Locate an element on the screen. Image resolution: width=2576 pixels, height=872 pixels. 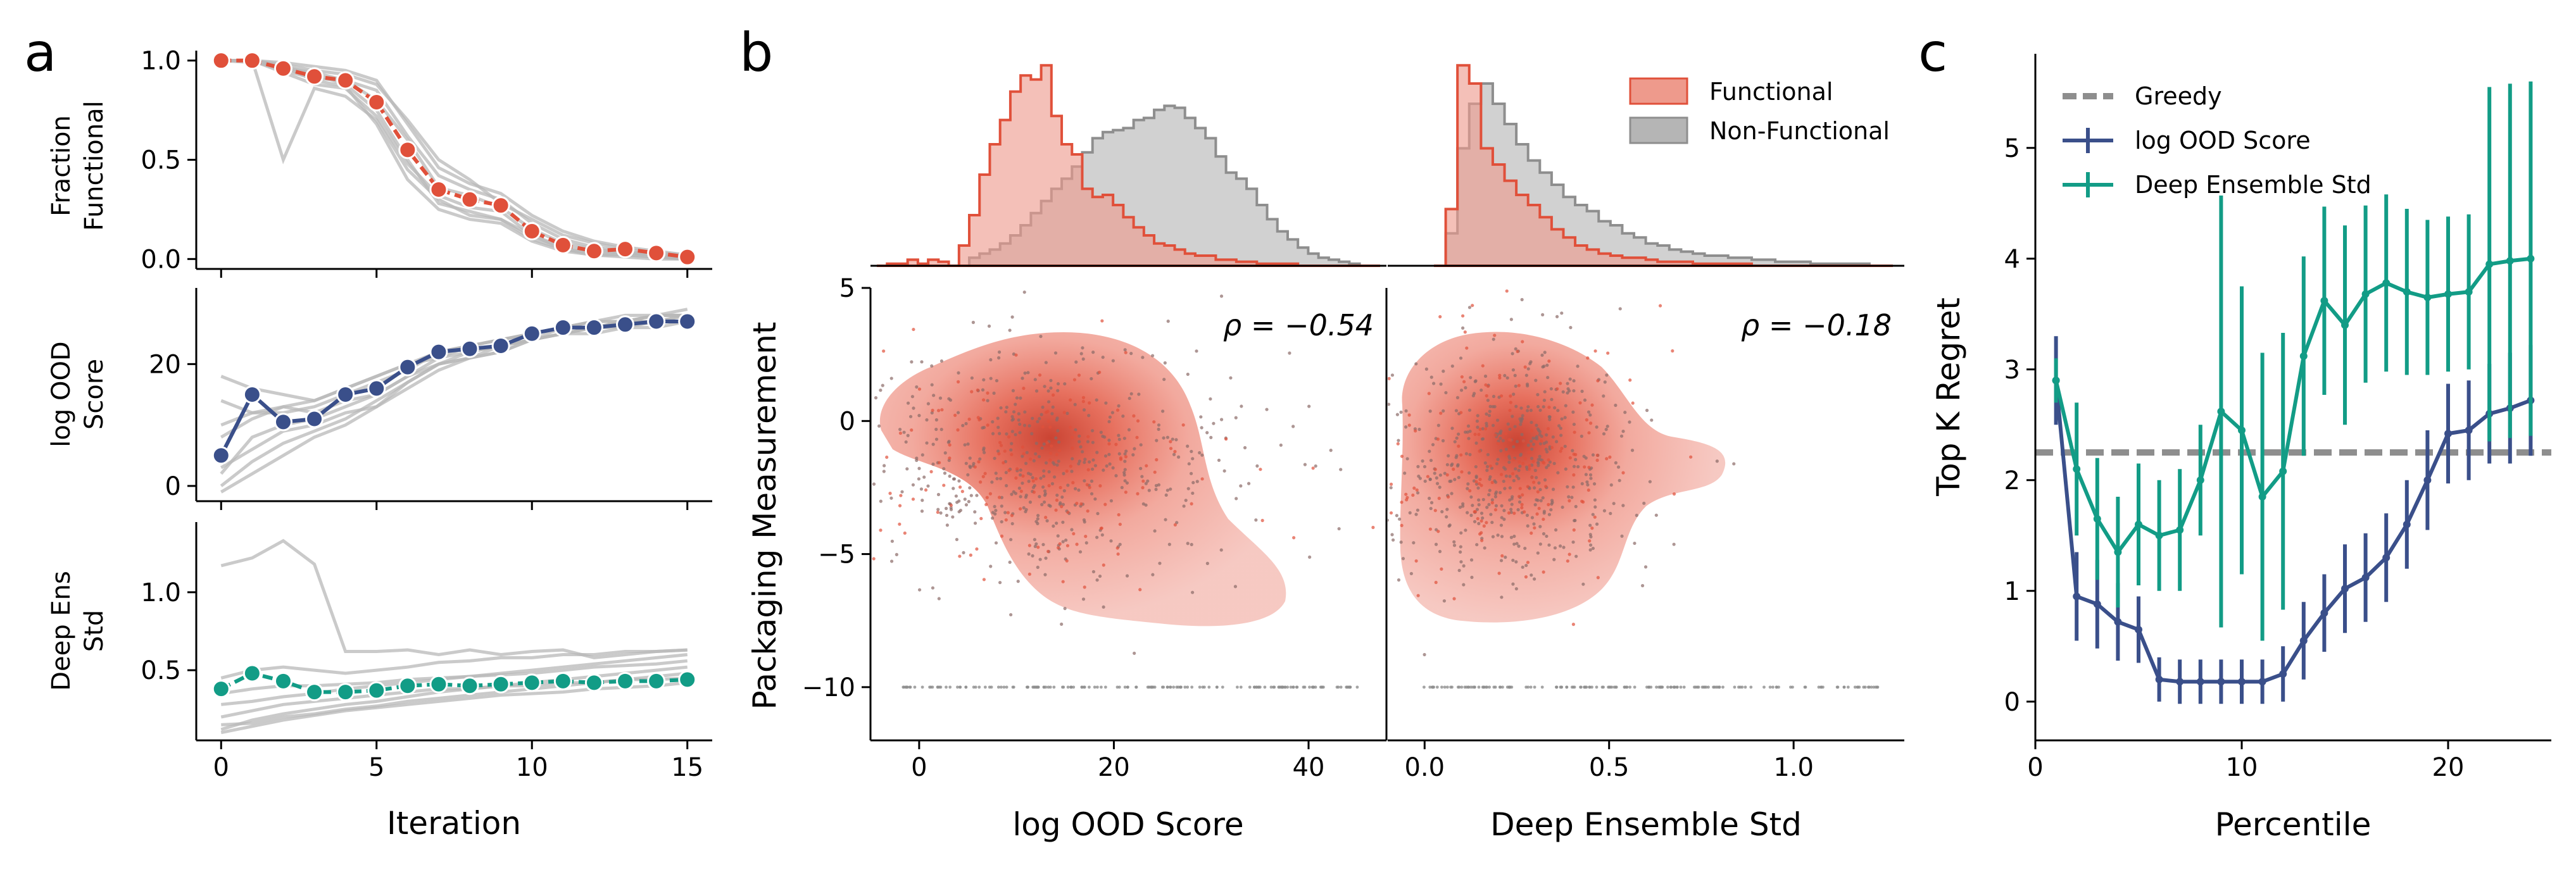
c-ytick-label: 3 is located at coordinates (2012, 370).